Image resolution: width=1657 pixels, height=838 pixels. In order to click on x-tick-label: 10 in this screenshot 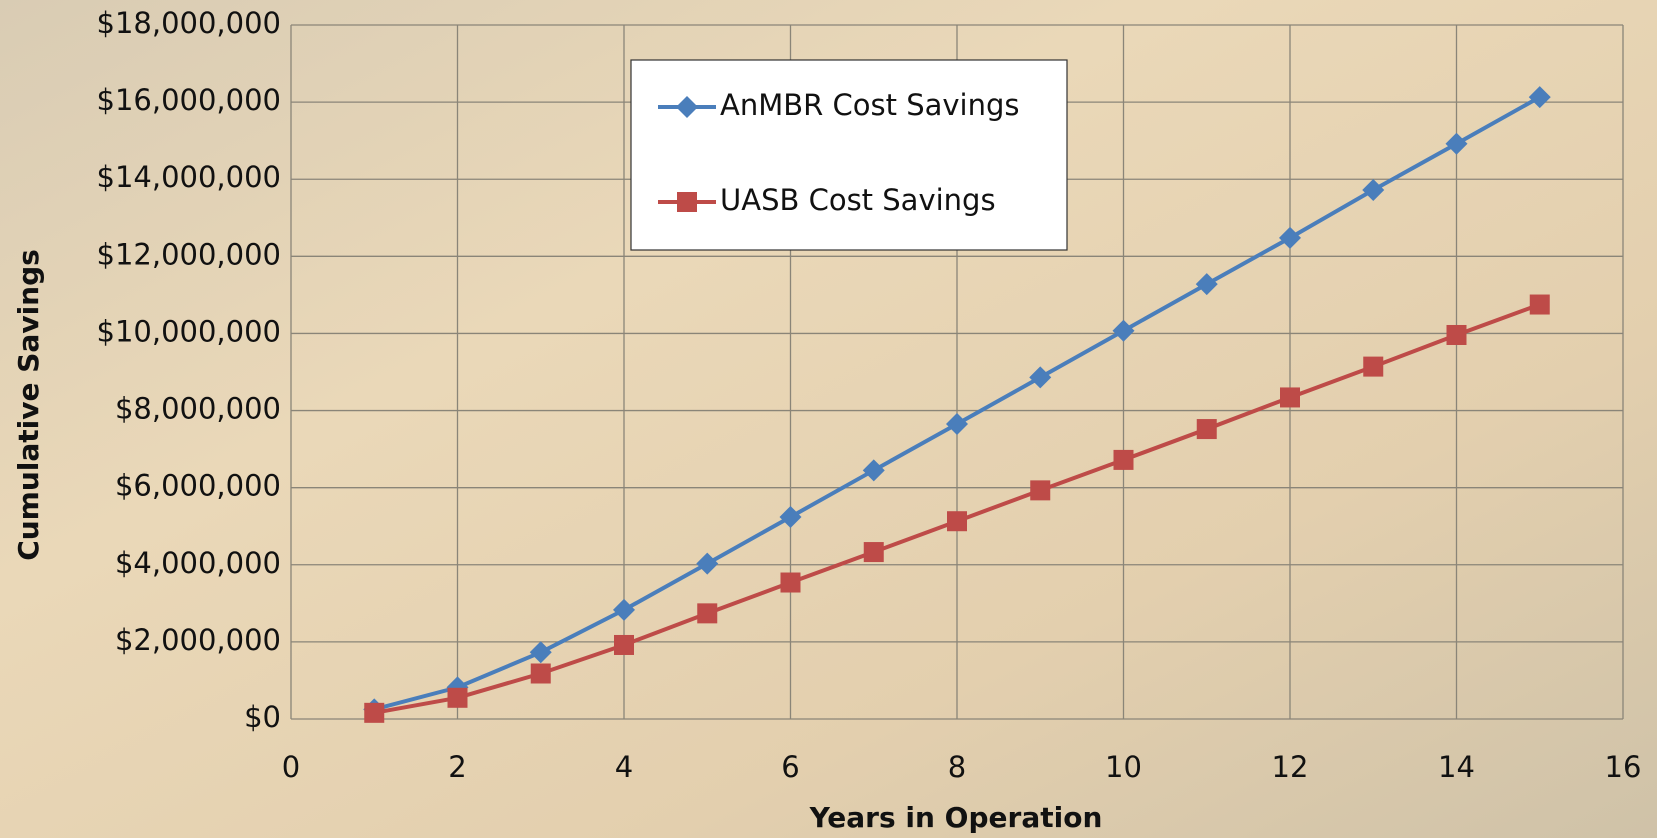, I will do `click(1123, 767)`.